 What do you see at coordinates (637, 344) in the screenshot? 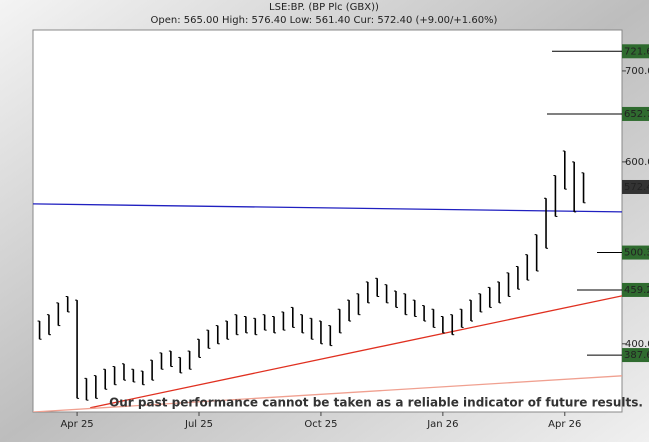
I see `y-tick-label: 400.0` at bounding box center [637, 344].